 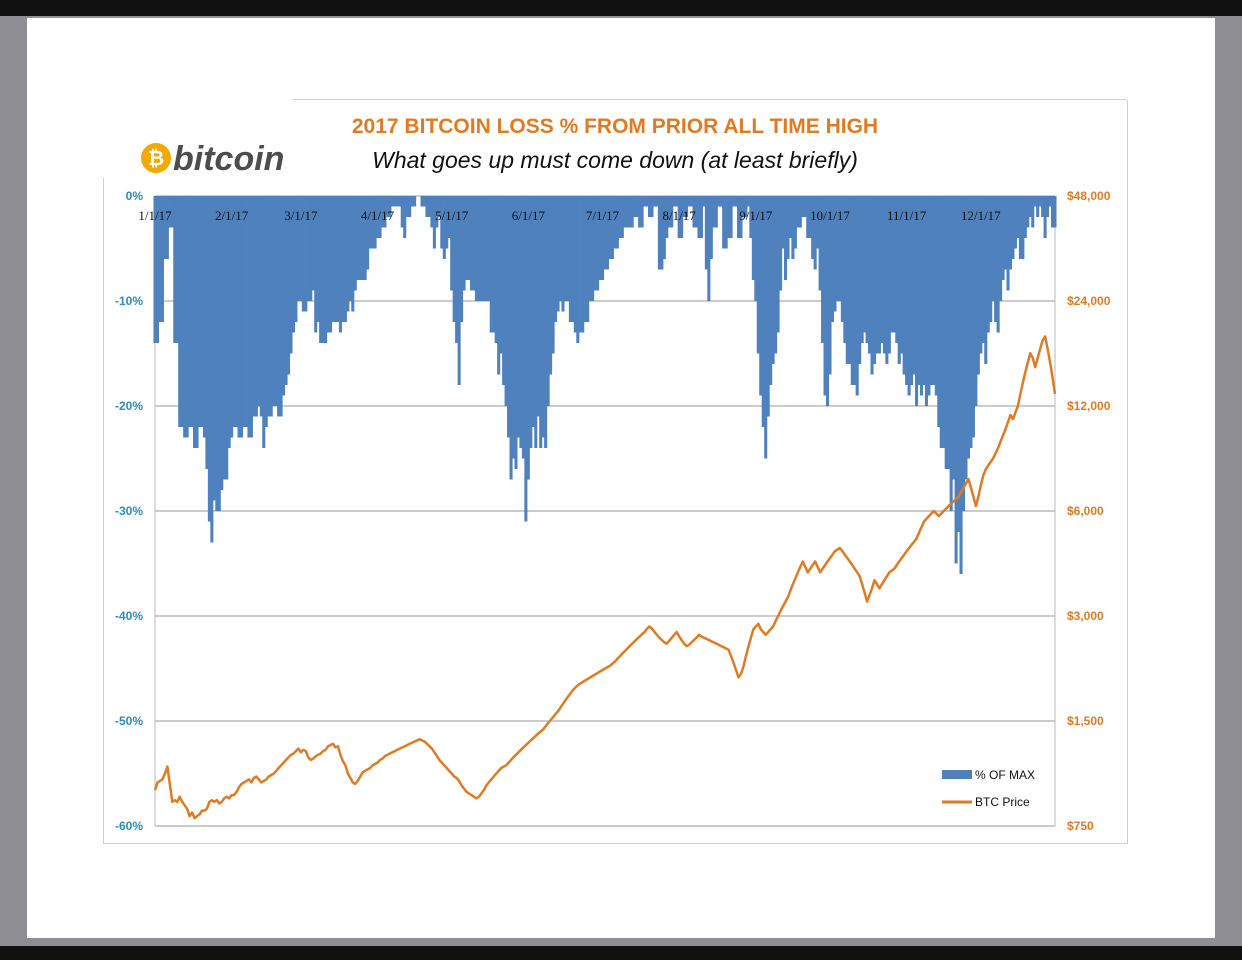 I want to click on x-tick-label: 11/1/17, so click(x=907, y=215).